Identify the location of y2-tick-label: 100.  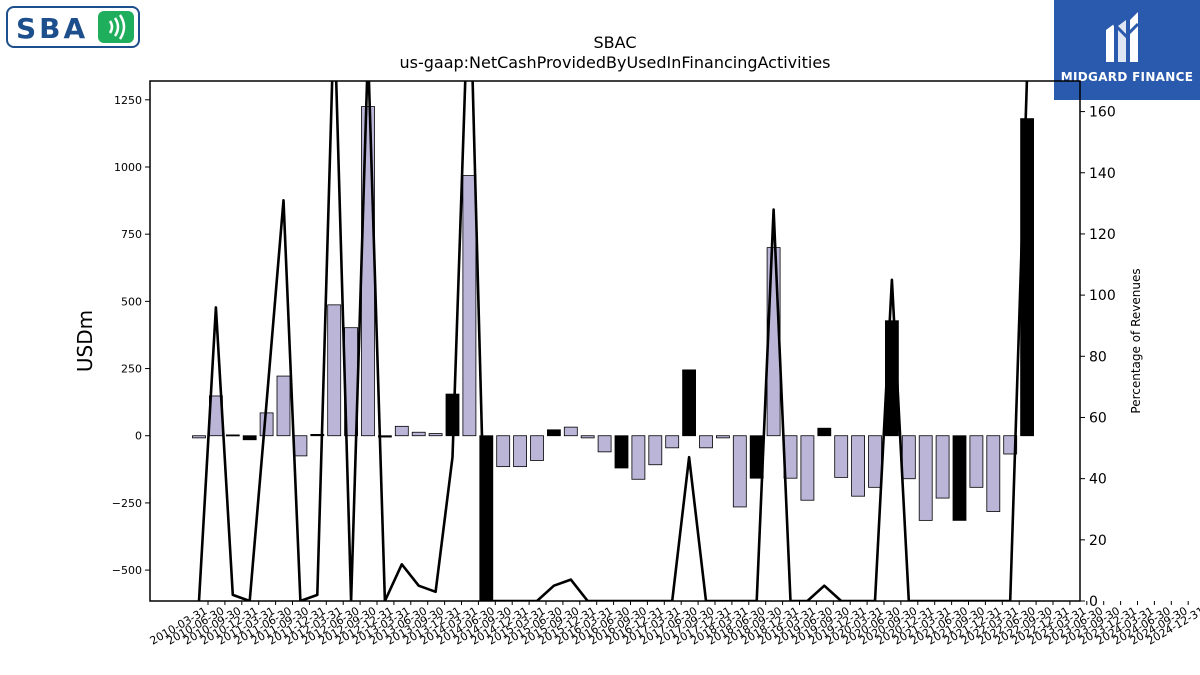
(1102, 296).